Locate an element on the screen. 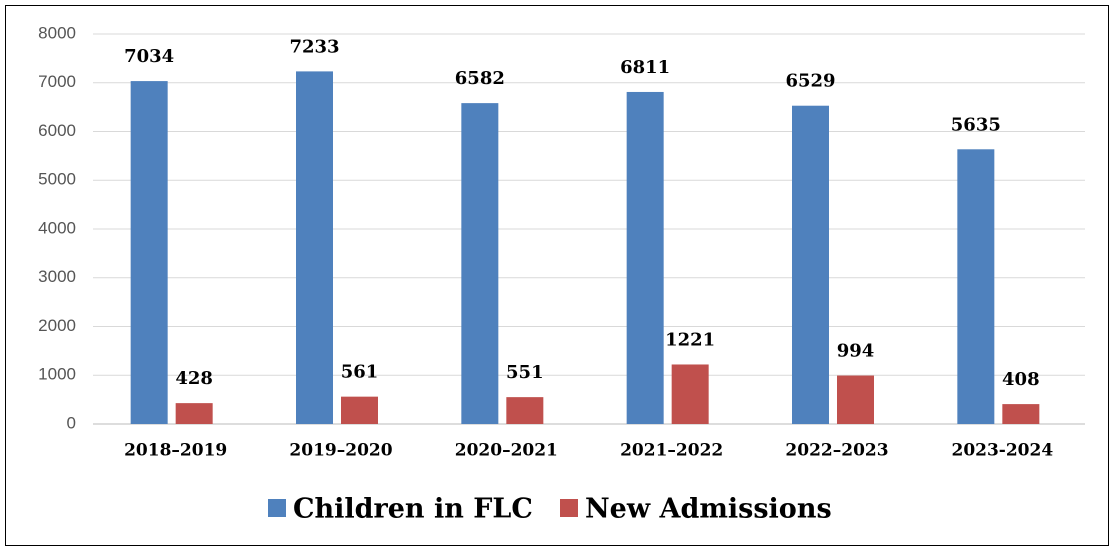 The height and width of the screenshot is (552, 1114). y-tick-label: 8000 is located at coordinates (57, 32).